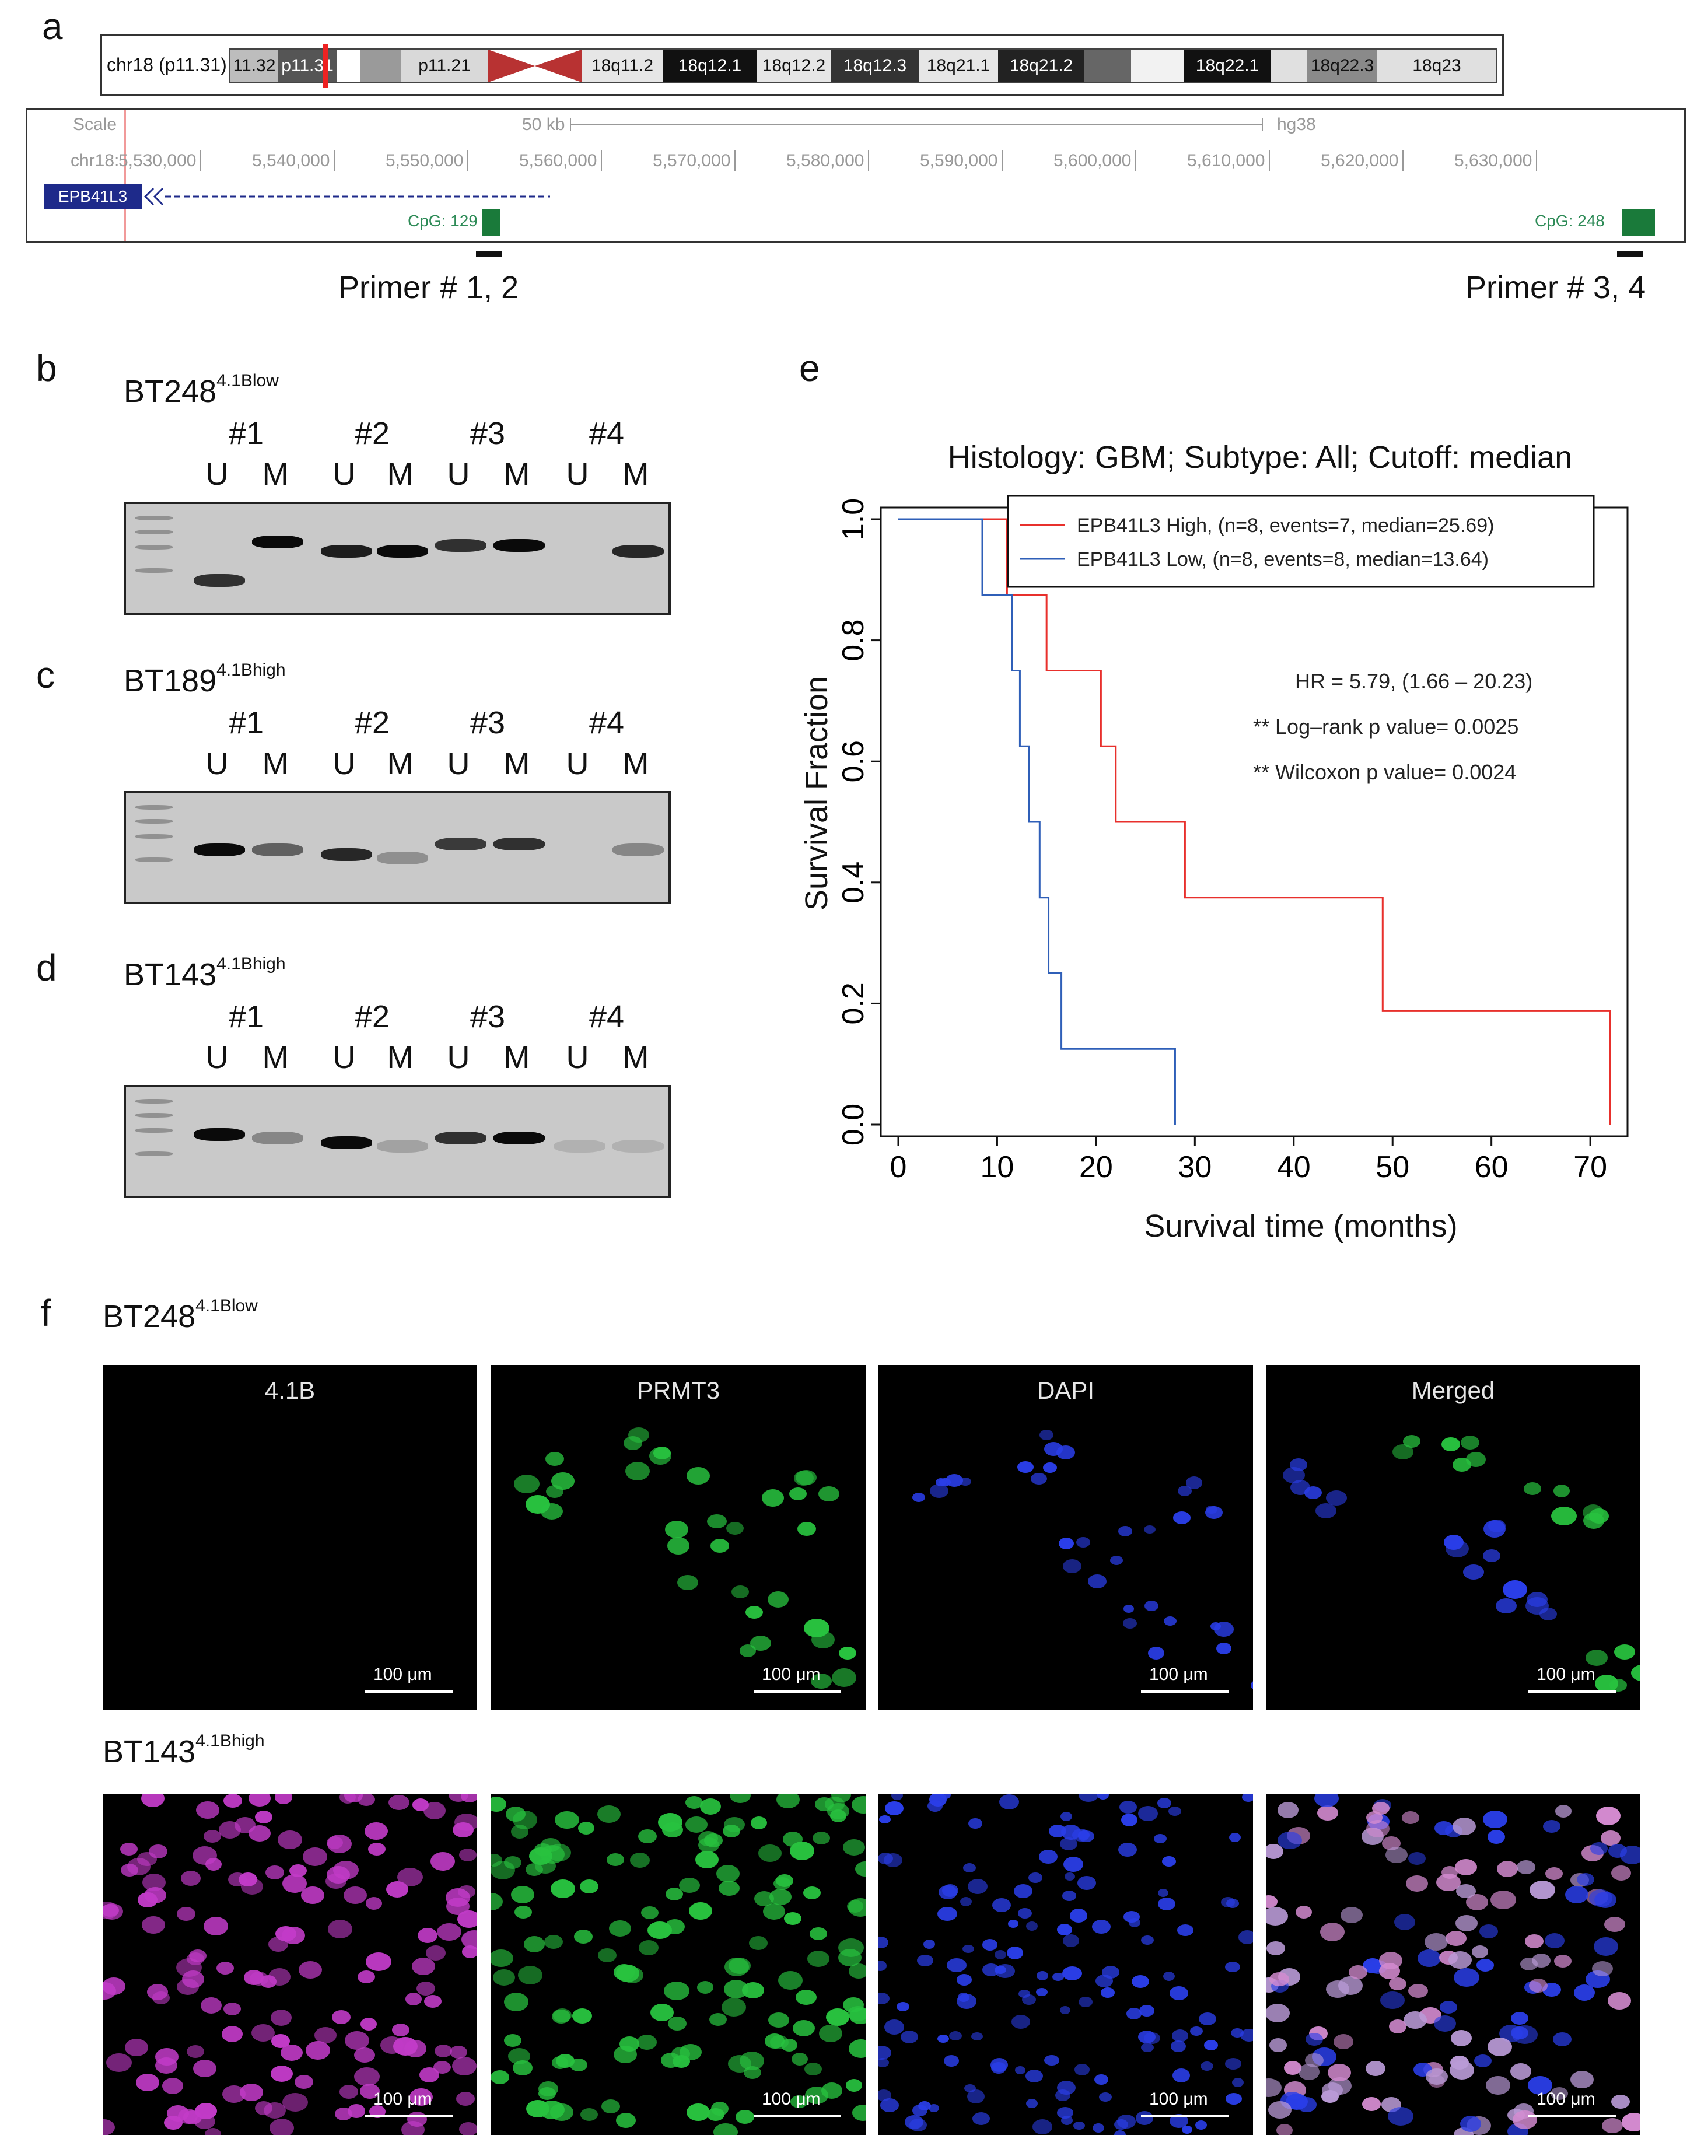 This screenshot has width=1708, height=2156. What do you see at coordinates (425, 160) in the screenshot?
I see `position-tick-label: 5,550,000` at bounding box center [425, 160].